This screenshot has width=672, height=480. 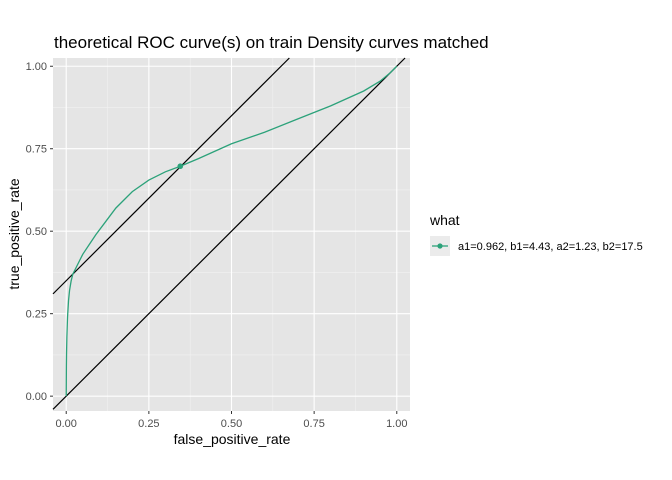 I want to click on x-axis-ticks: 0.00 0.25 0.50 0.75 1.00, so click(x=231, y=420).